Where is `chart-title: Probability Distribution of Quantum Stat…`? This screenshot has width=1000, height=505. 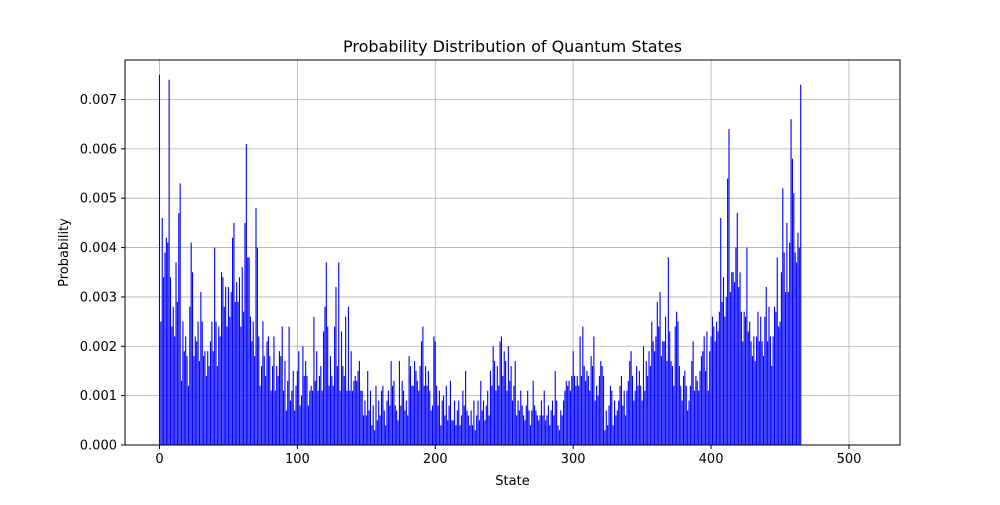 chart-title: Probability Distribution of Quantum Stat… is located at coordinates (512, 46).